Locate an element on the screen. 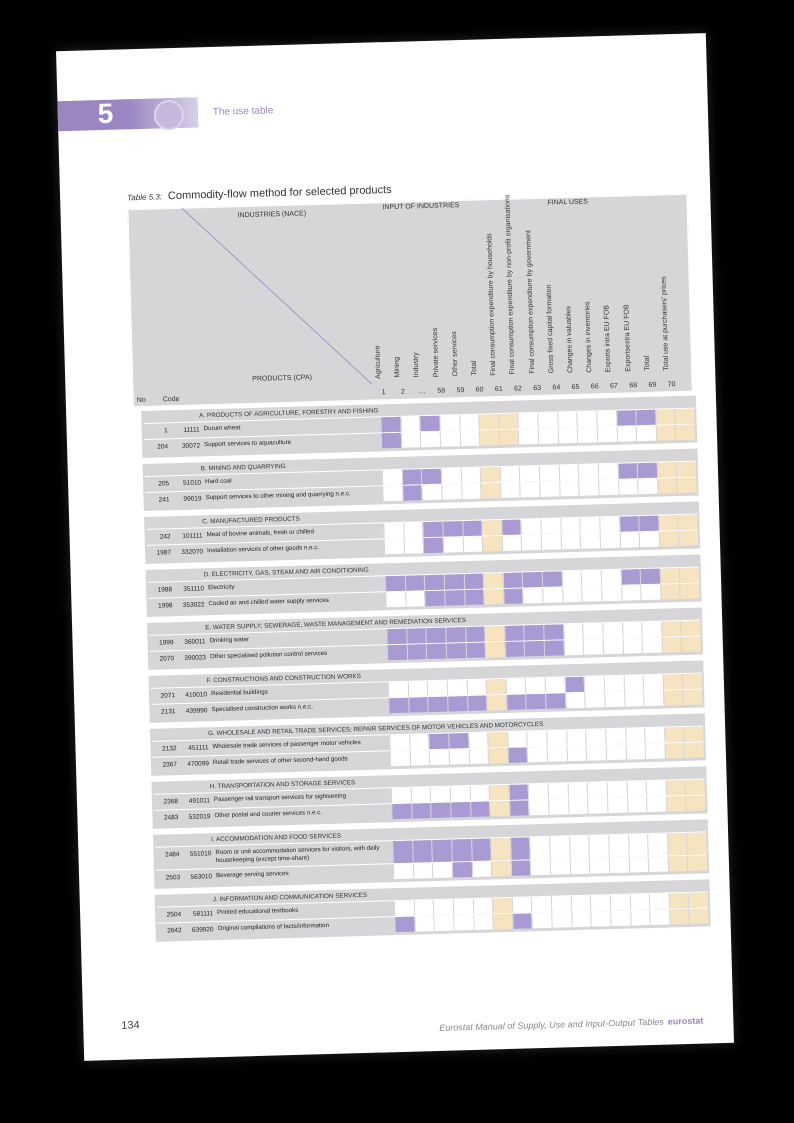 The image size is (794, 1123). column-header: Total is located at coordinates (474, 368).